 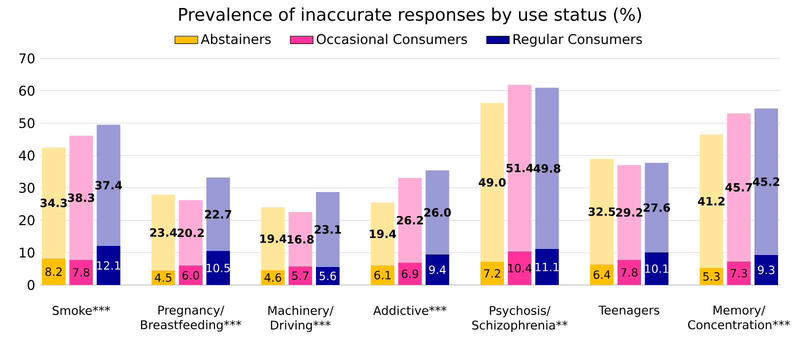 I want to click on data-label: 6.0, so click(x=191, y=275).